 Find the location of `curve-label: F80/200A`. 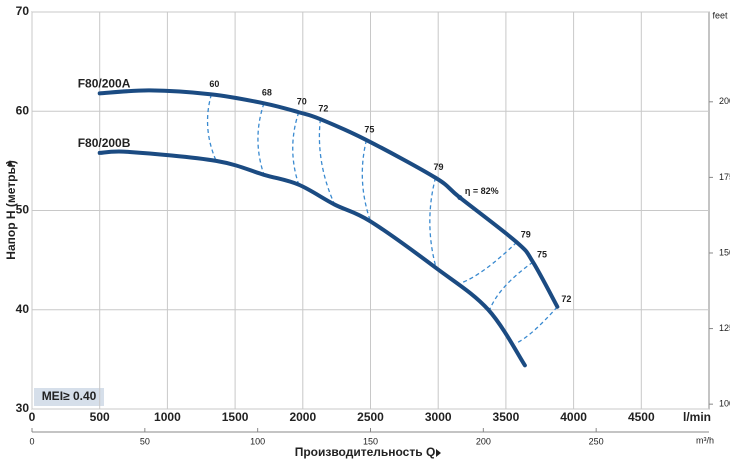

curve-label: F80/200A is located at coordinates (104, 84).